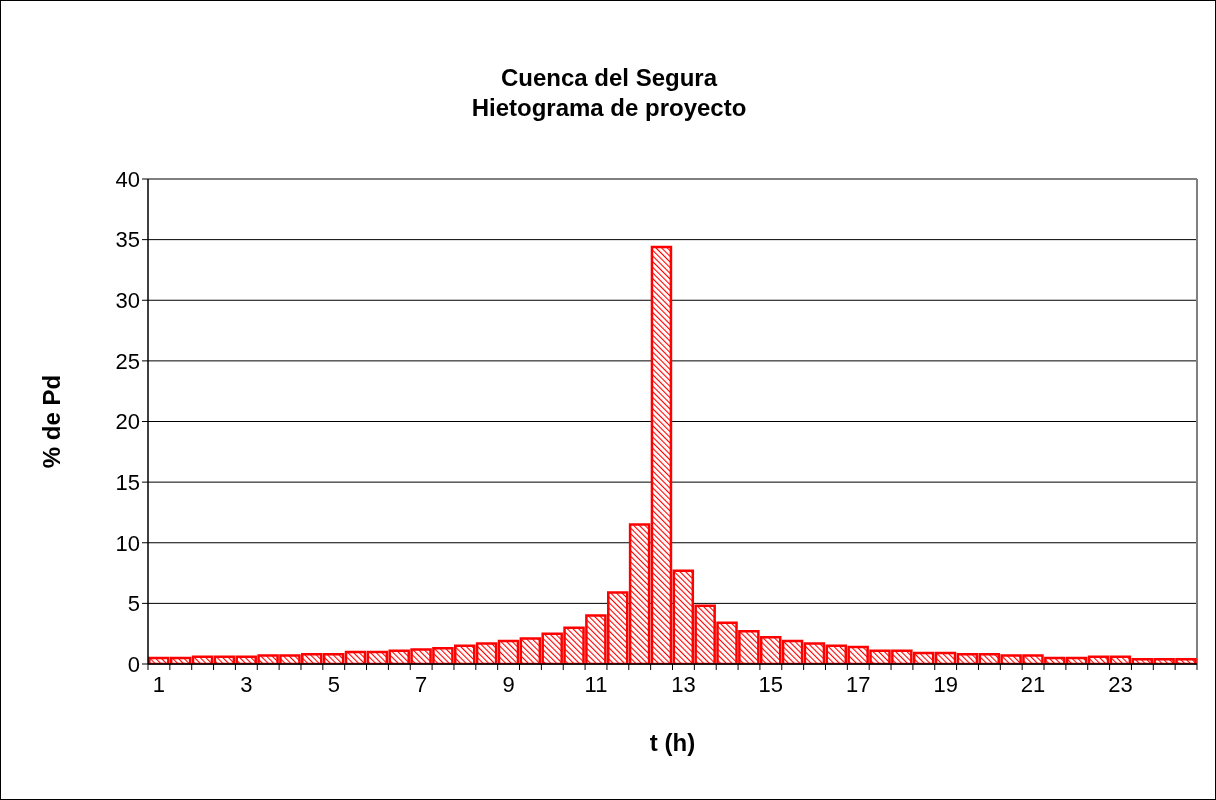  I want to click on chart-subtitle: Hietograma de proyecto, so click(609, 108).